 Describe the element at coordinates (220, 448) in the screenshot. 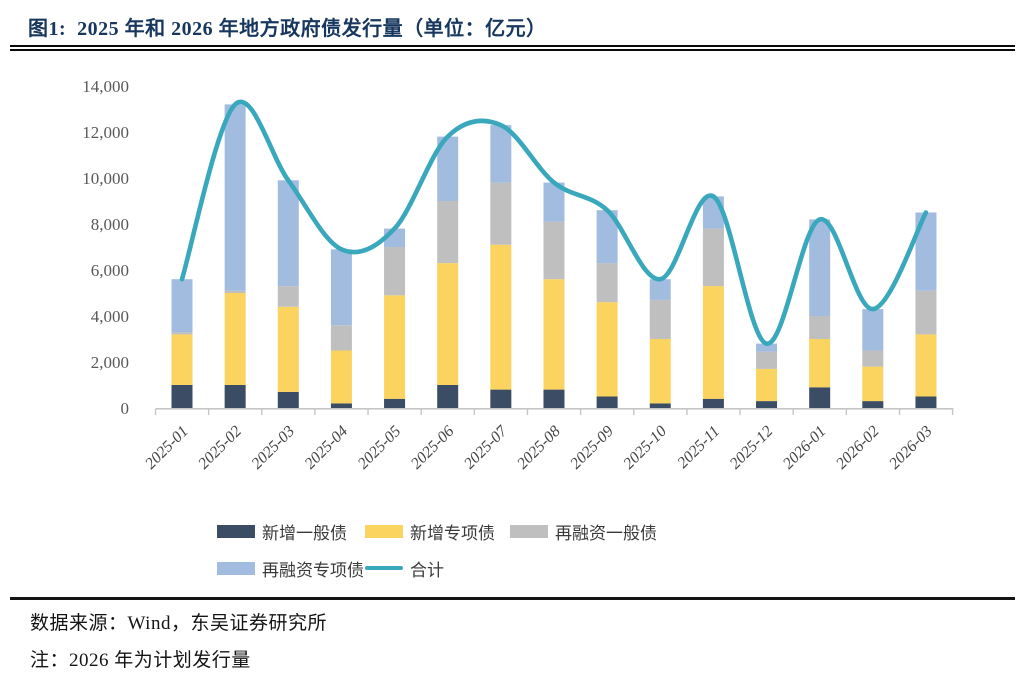

I see `x-axis-tick-label: 2025-02` at that location.